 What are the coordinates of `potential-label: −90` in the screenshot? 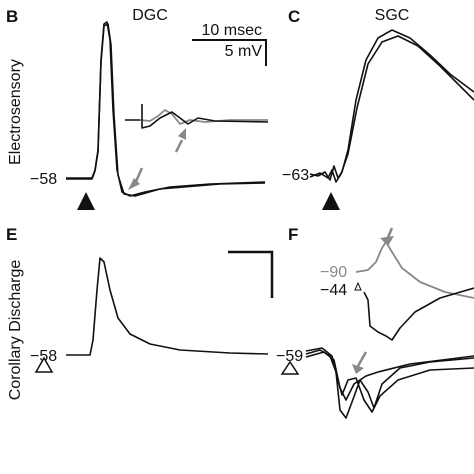 It's located at (333, 272).